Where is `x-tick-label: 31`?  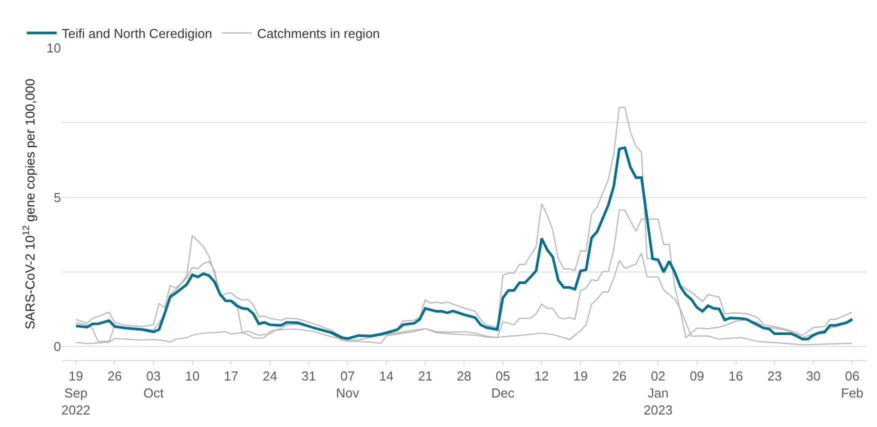 x-tick-label: 31 is located at coordinates (309, 376).